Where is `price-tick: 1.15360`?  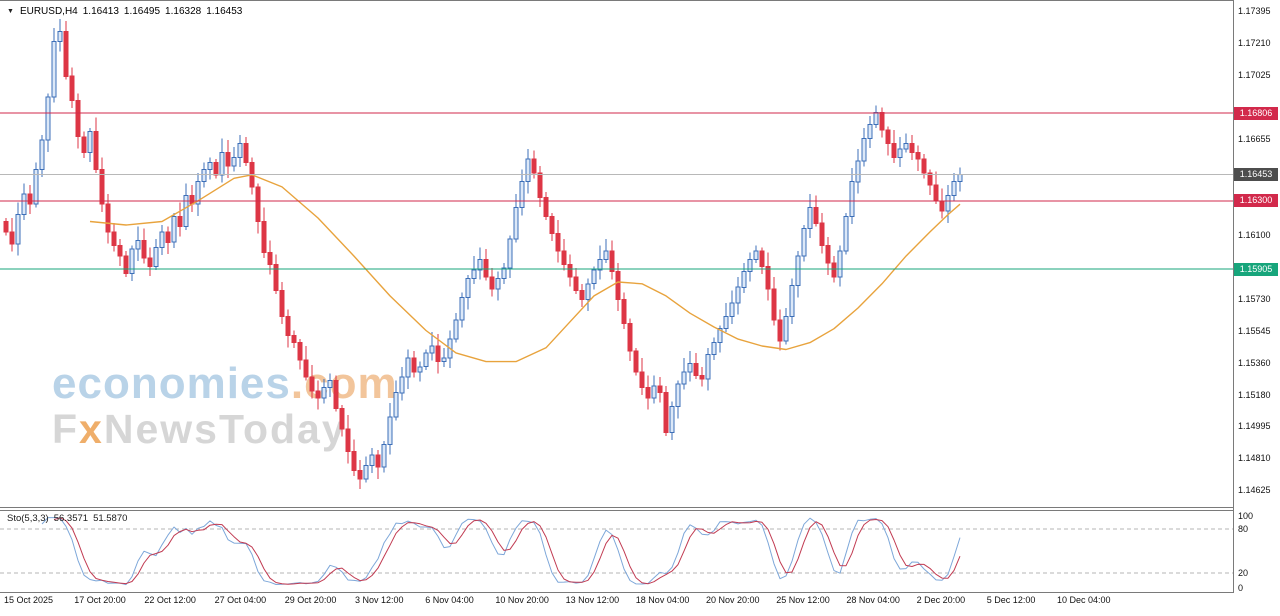 price-tick: 1.15360 is located at coordinates (1254, 363).